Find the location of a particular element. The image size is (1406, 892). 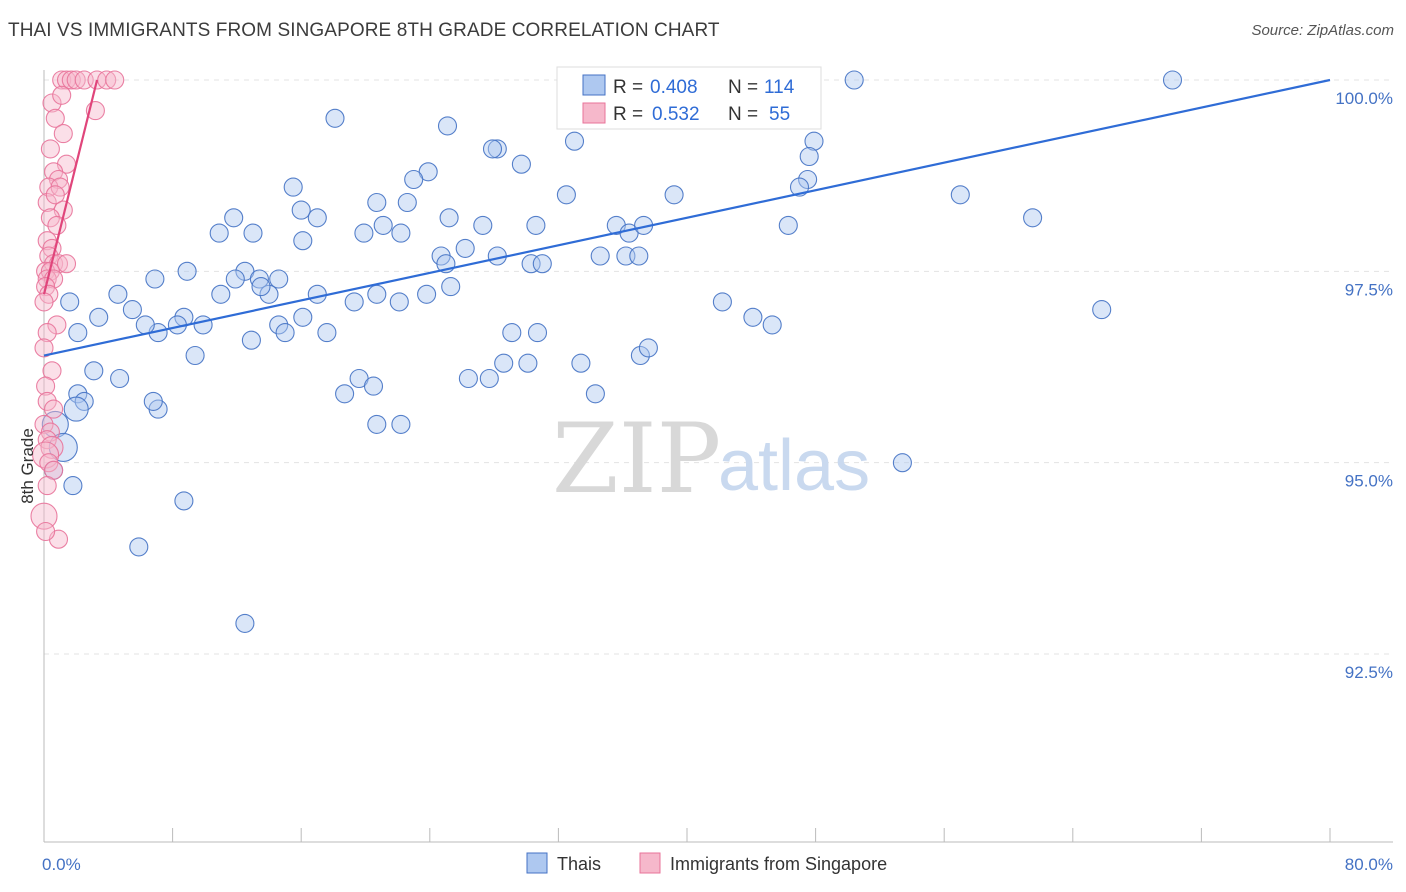

trend-line-singapore is located at coordinates (70, 187).